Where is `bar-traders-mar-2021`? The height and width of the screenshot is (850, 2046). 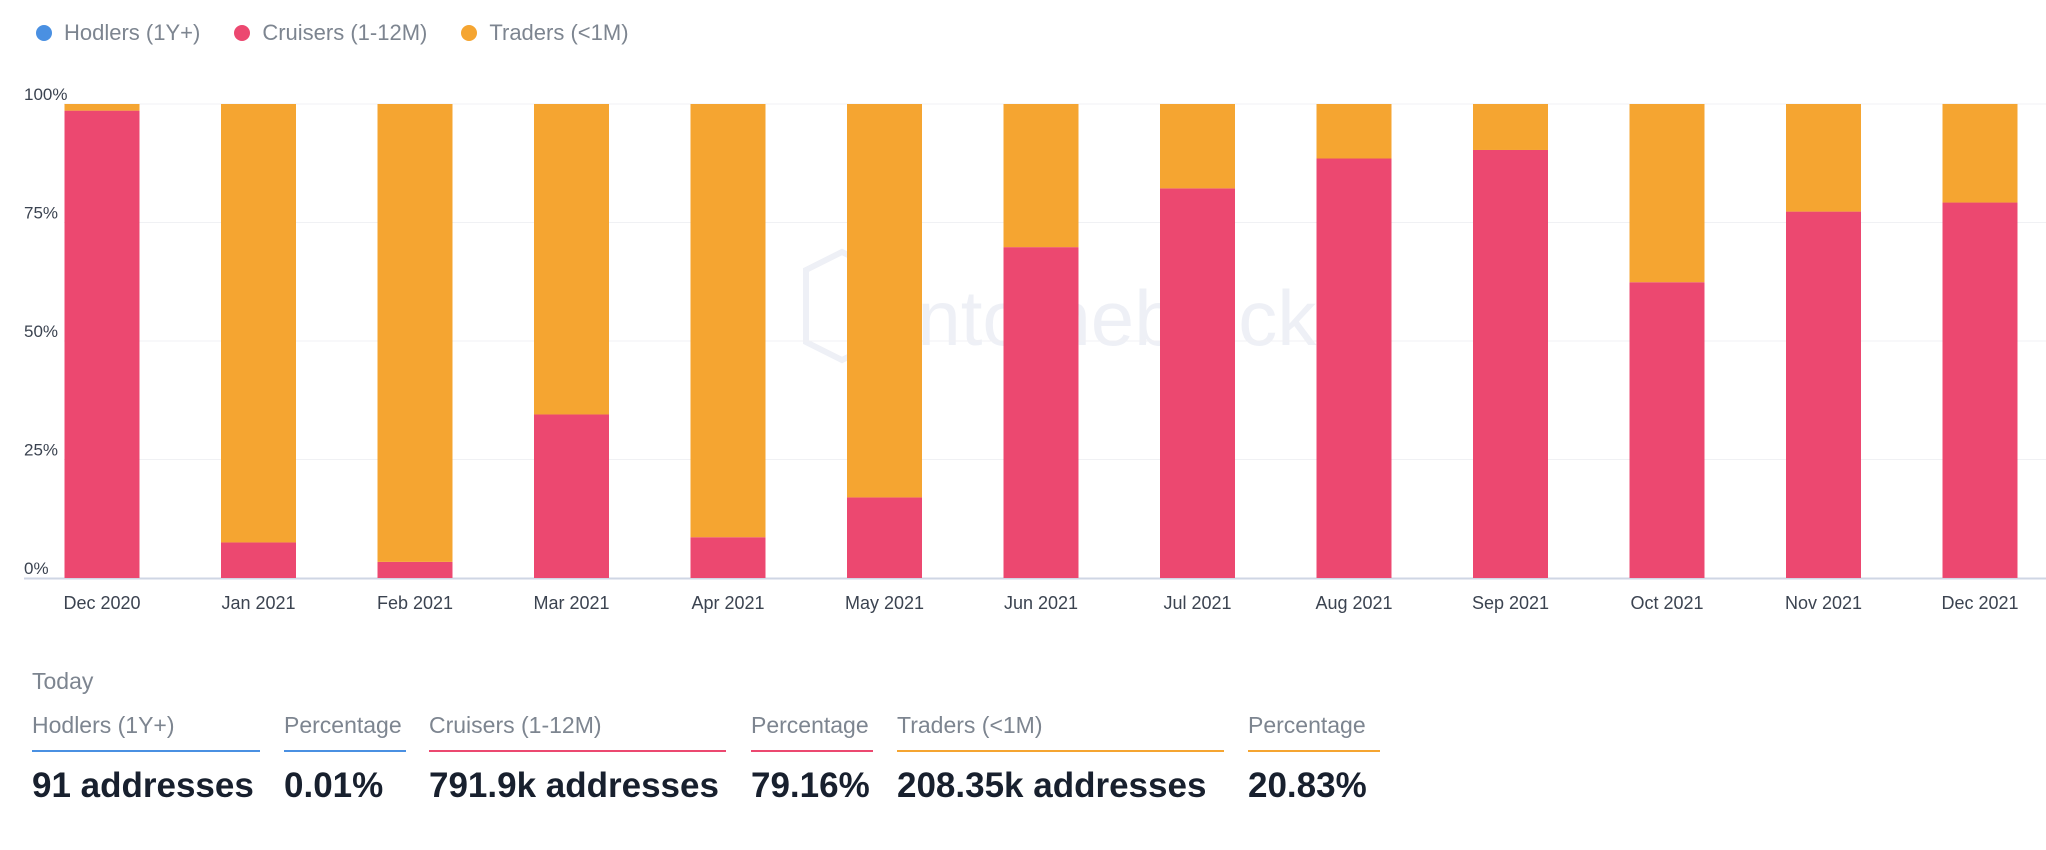 bar-traders-mar-2021 is located at coordinates (571, 259).